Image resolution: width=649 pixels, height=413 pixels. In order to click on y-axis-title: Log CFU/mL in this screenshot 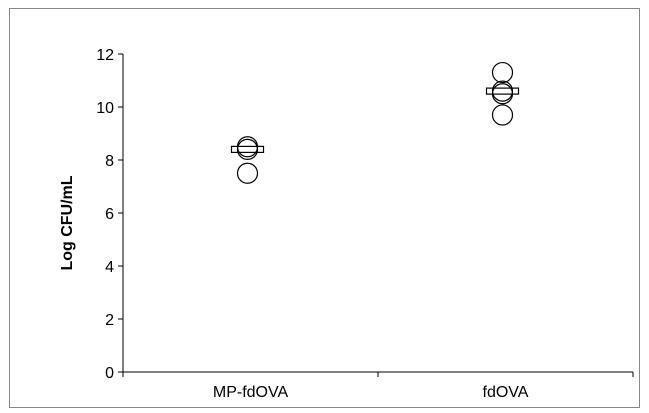, I will do `click(67, 222)`.